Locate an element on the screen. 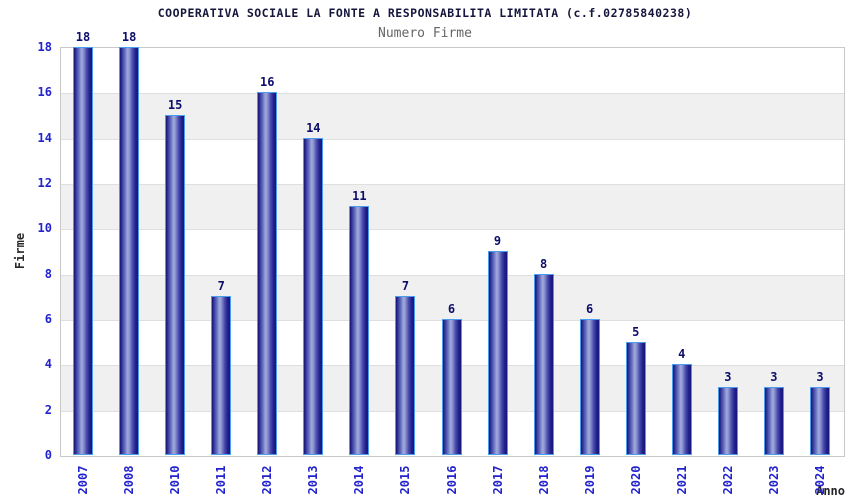 This screenshot has height=500, width=850. x-tick-label: 2010 is located at coordinates (175, 480).